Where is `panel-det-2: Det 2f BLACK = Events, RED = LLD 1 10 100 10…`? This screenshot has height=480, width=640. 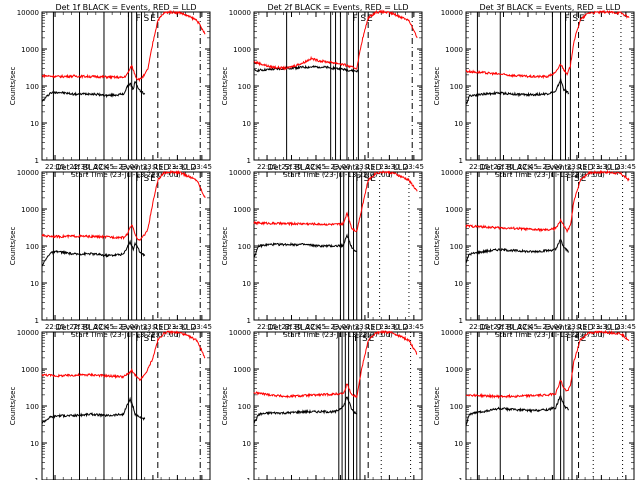 panel-det-2: Det 2f BLACK = Events, RED = LLD 1 10 100 10… is located at coordinates (322, 91).